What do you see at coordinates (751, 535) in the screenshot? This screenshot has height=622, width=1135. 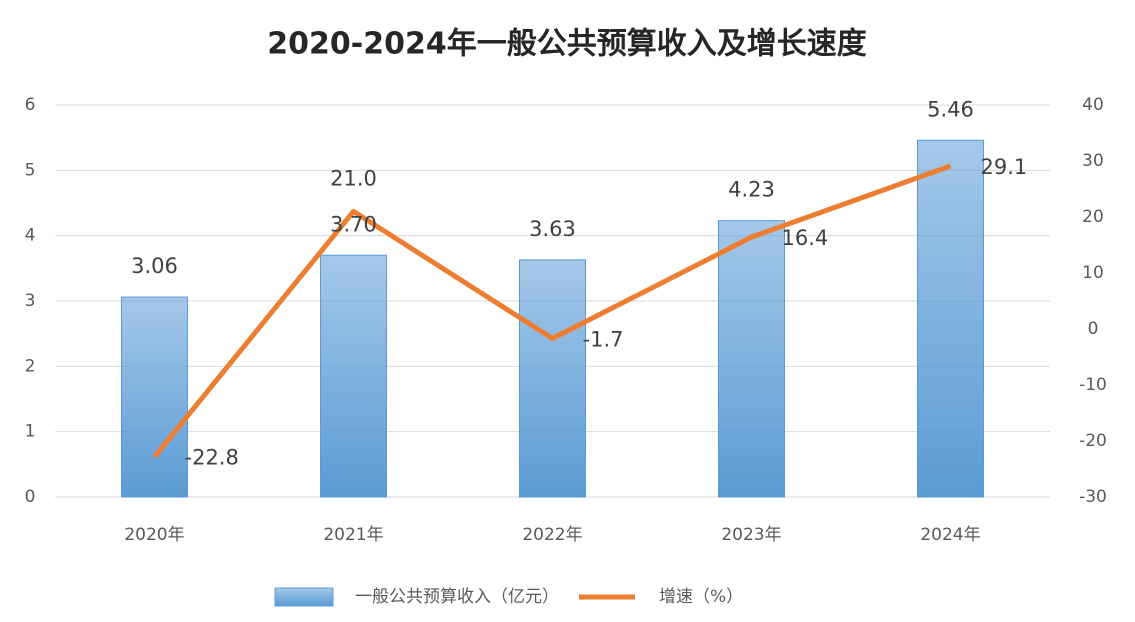 I see `x-tick-label: 2023年` at bounding box center [751, 535].